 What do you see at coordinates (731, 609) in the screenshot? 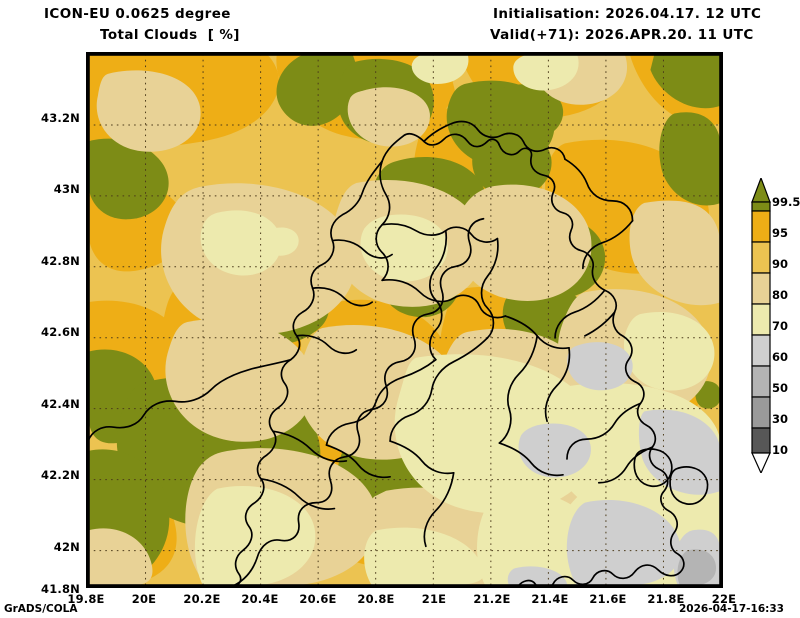
I see `footer-timestamp: 2026-04-17-16:33` at bounding box center [731, 609].